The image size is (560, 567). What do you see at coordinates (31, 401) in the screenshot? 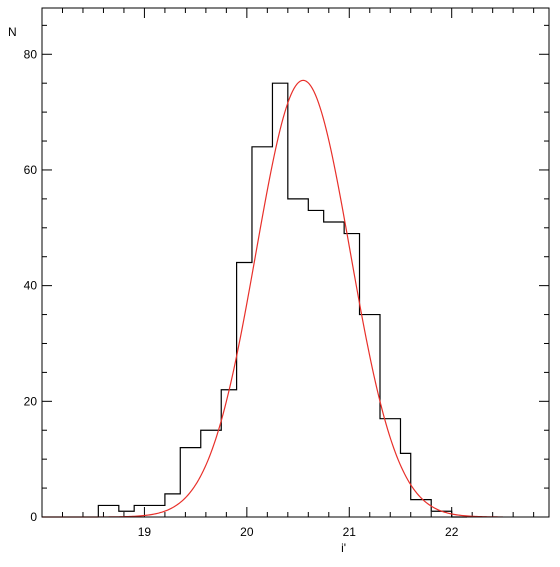
I see `y-tick-label: 20` at bounding box center [31, 401].